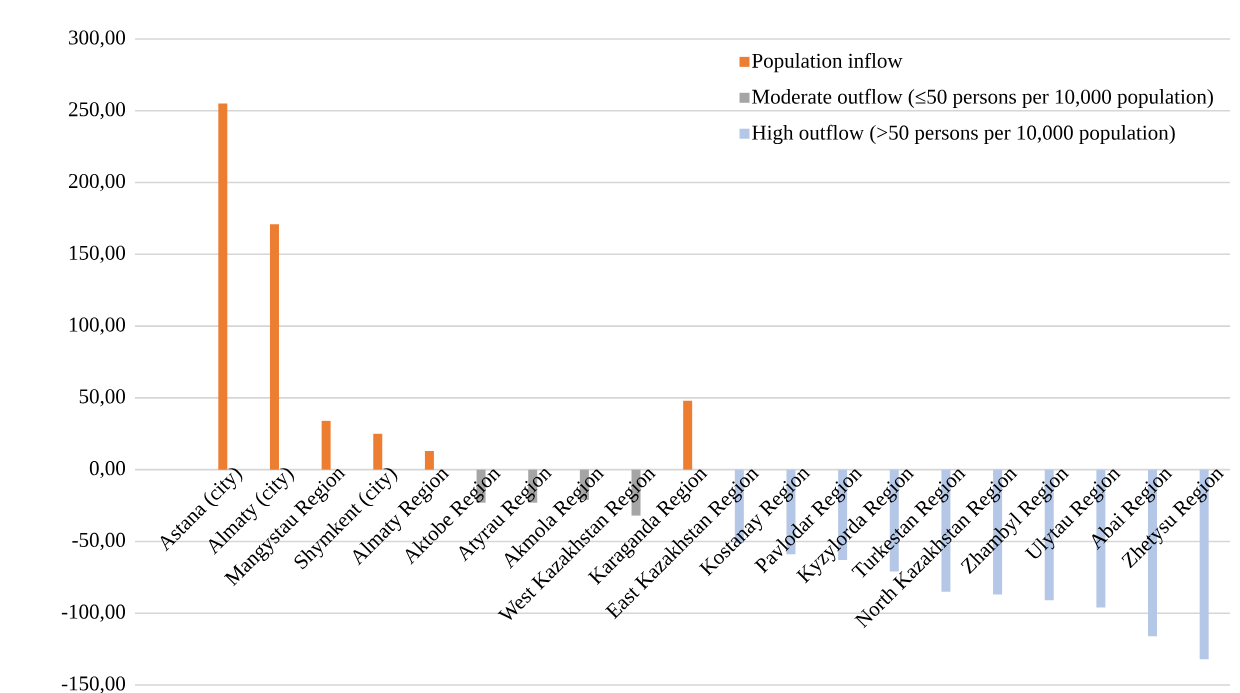  What do you see at coordinates (97, 326) in the screenshot?
I see `y-tick-label: 100,00` at bounding box center [97, 326].